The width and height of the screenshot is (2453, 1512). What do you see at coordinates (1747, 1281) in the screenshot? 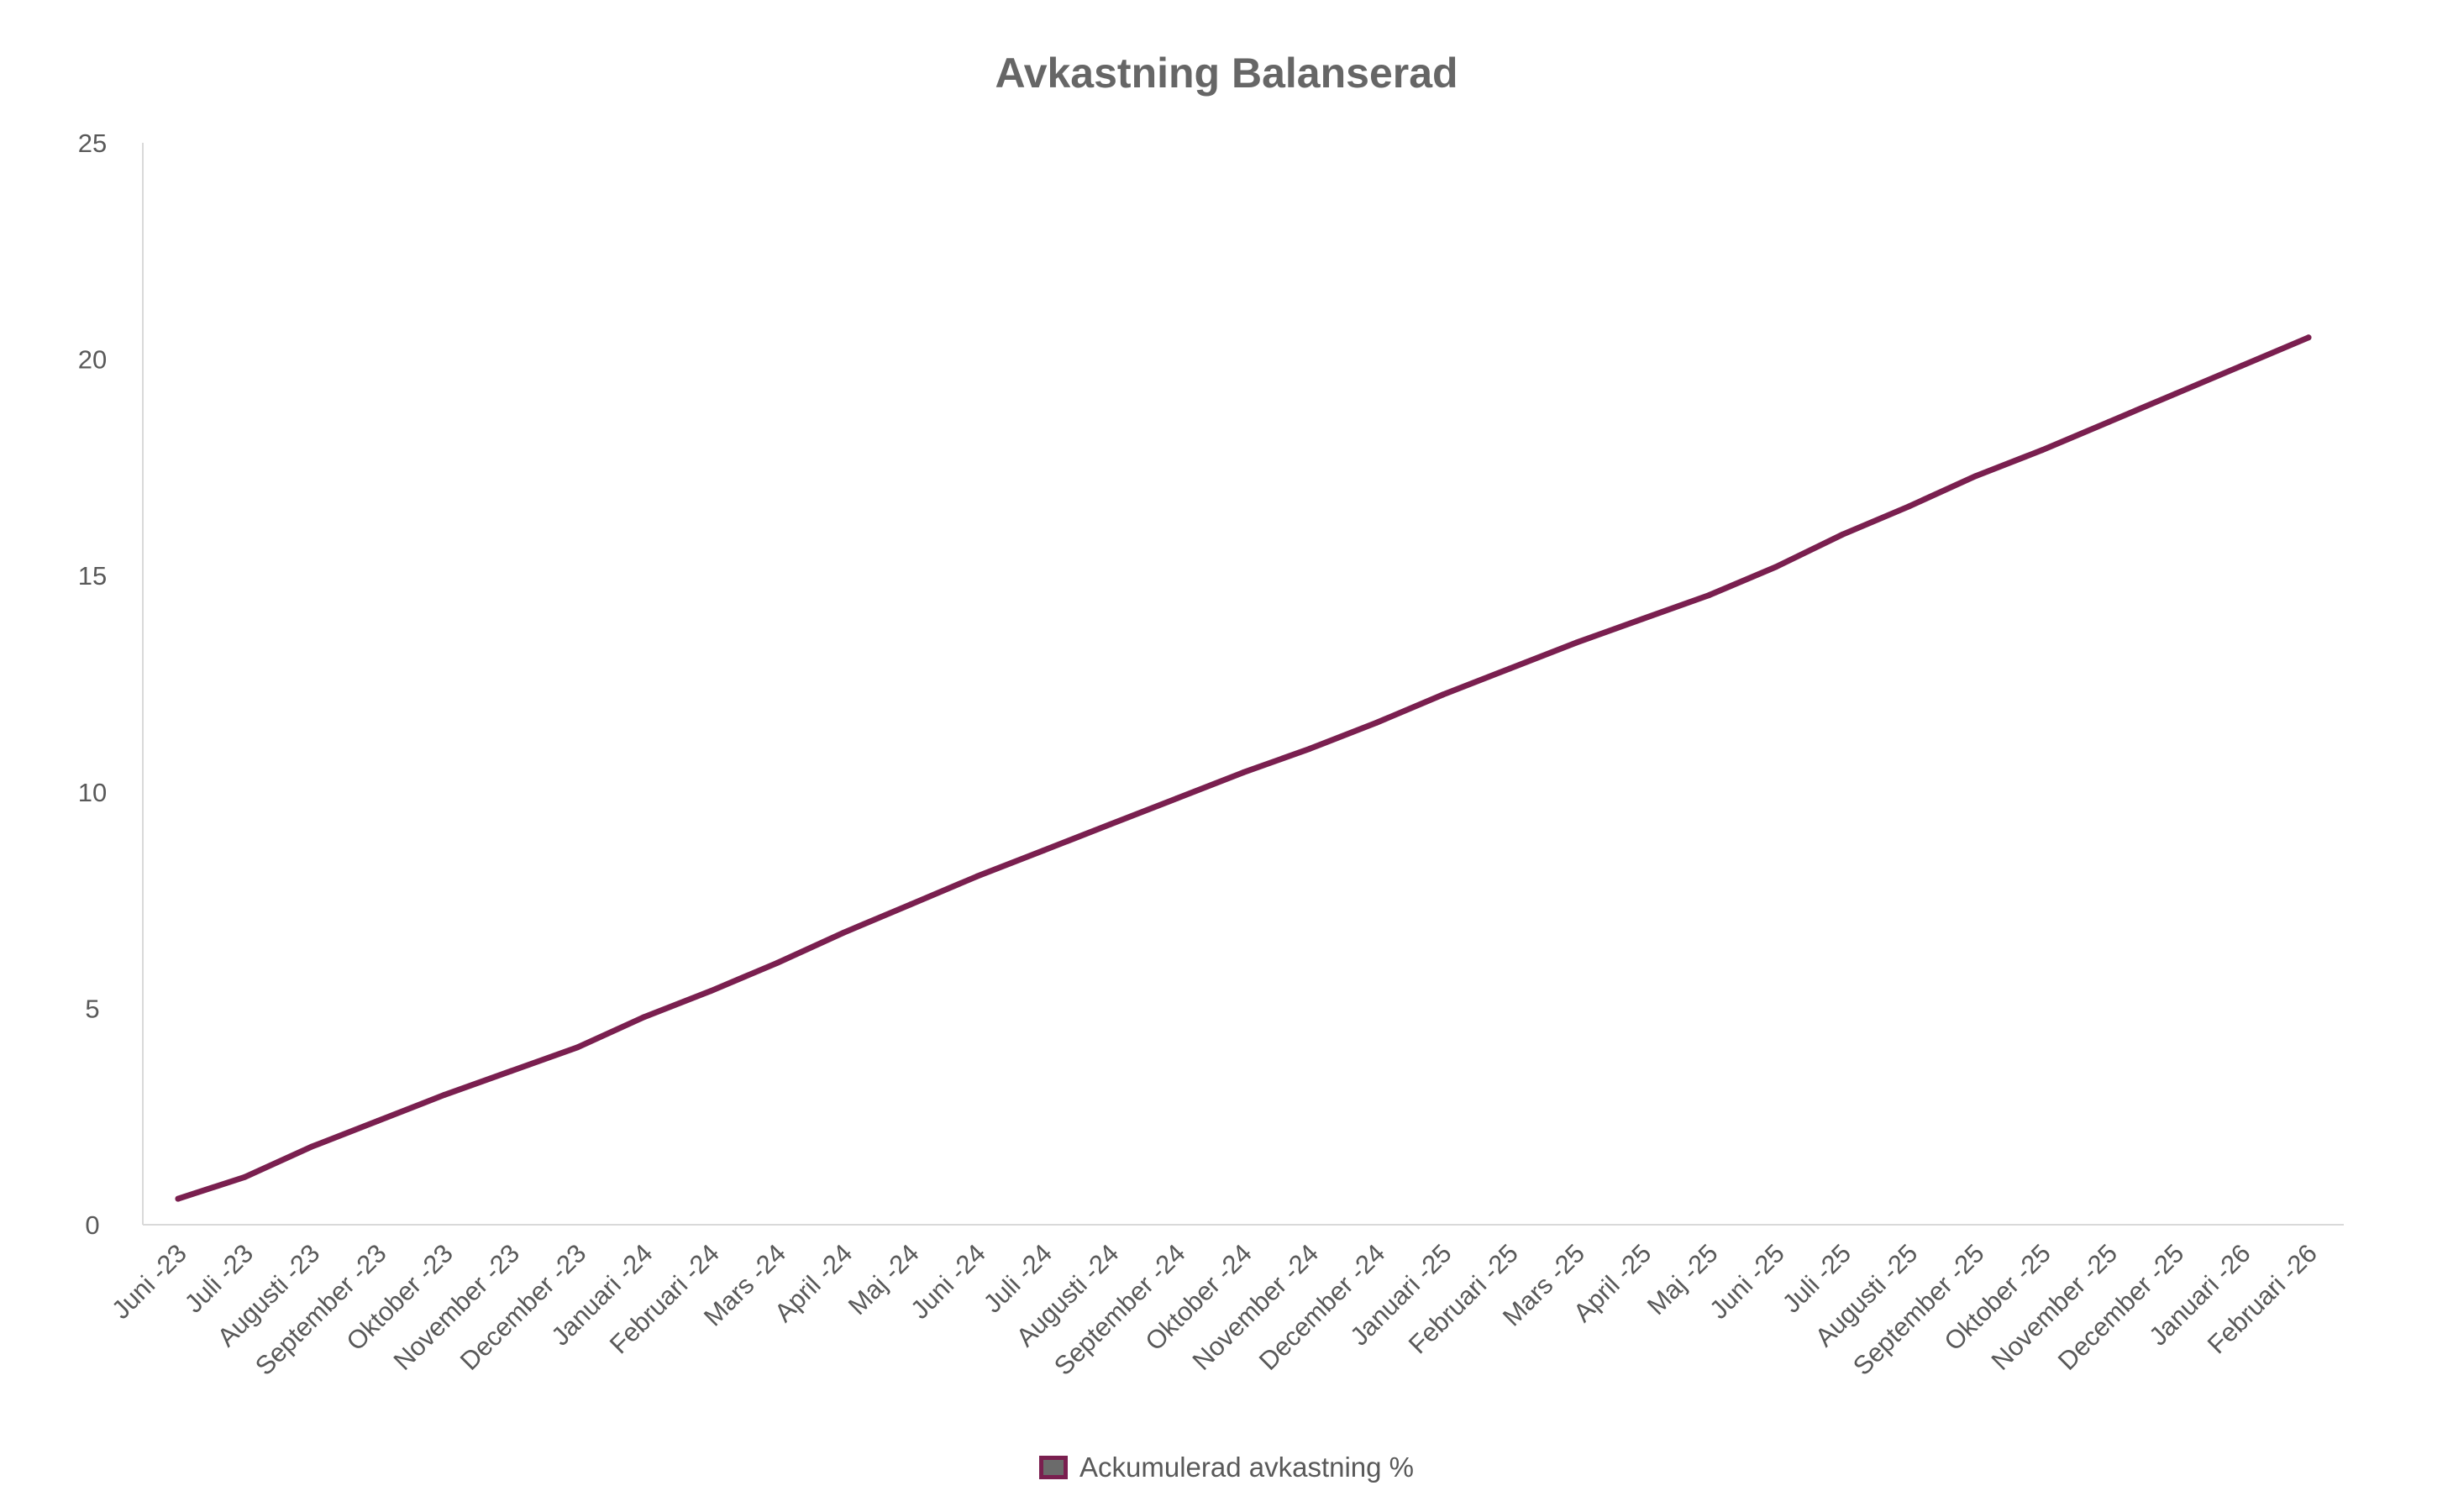
I see `x-tick-label: Juni -25` at bounding box center [1747, 1281].